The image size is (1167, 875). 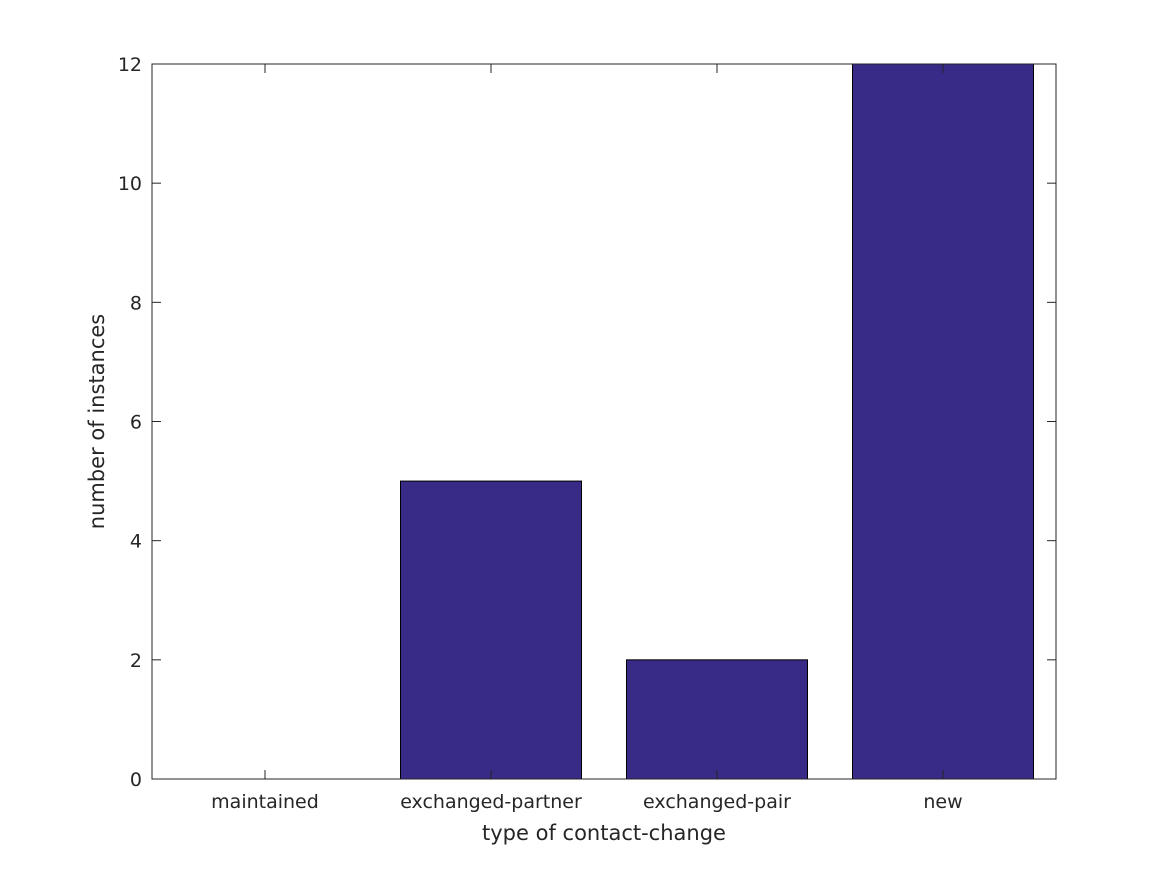 I want to click on x-axis-label: type of contact-change, so click(x=604, y=833).